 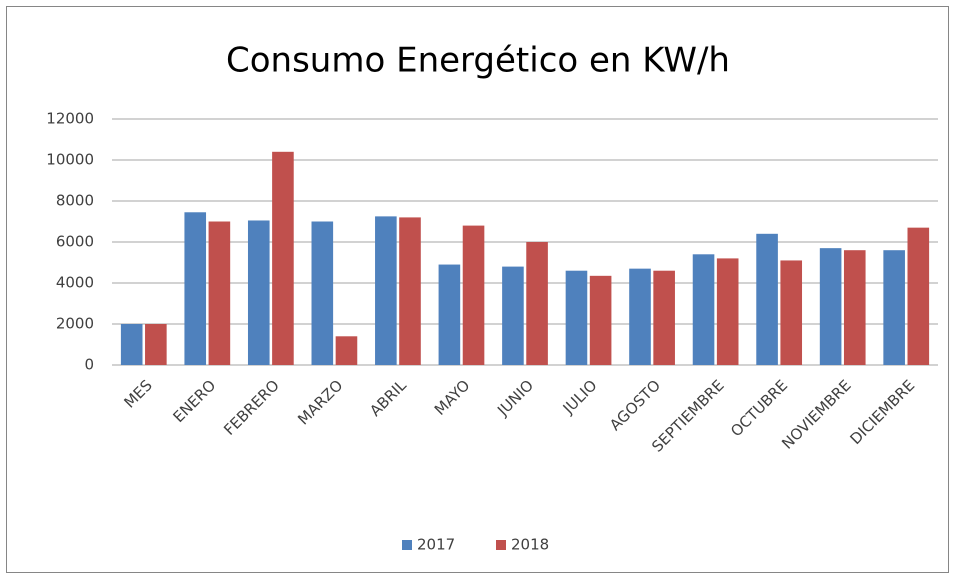 What do you see at coordinates (478, 61) in the screenshot?
I see `chart-title: Consumo Energético en KW/h` at bounding box center [478, 61].